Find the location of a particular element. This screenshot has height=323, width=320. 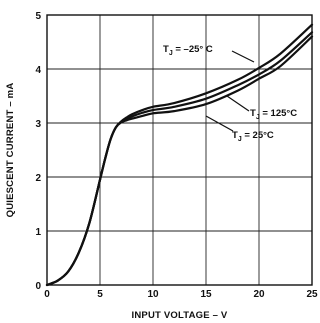

x-tick-labels: 0 5 10 15 20 25 is located at coordinates (181, 294).